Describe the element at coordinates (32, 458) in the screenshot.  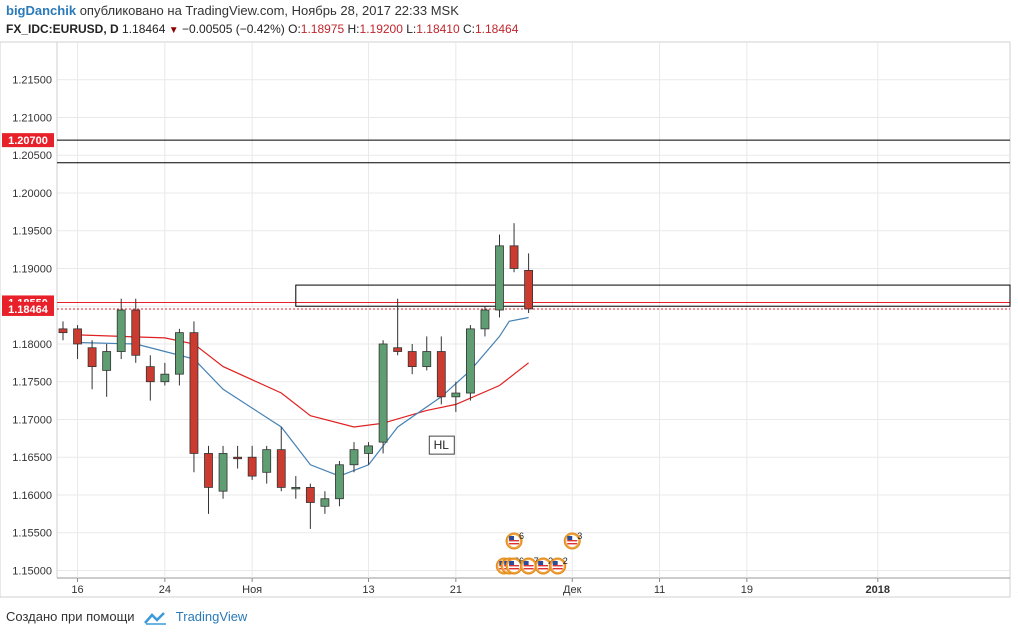
I see `y-tick-label: 1.16500` at that location.